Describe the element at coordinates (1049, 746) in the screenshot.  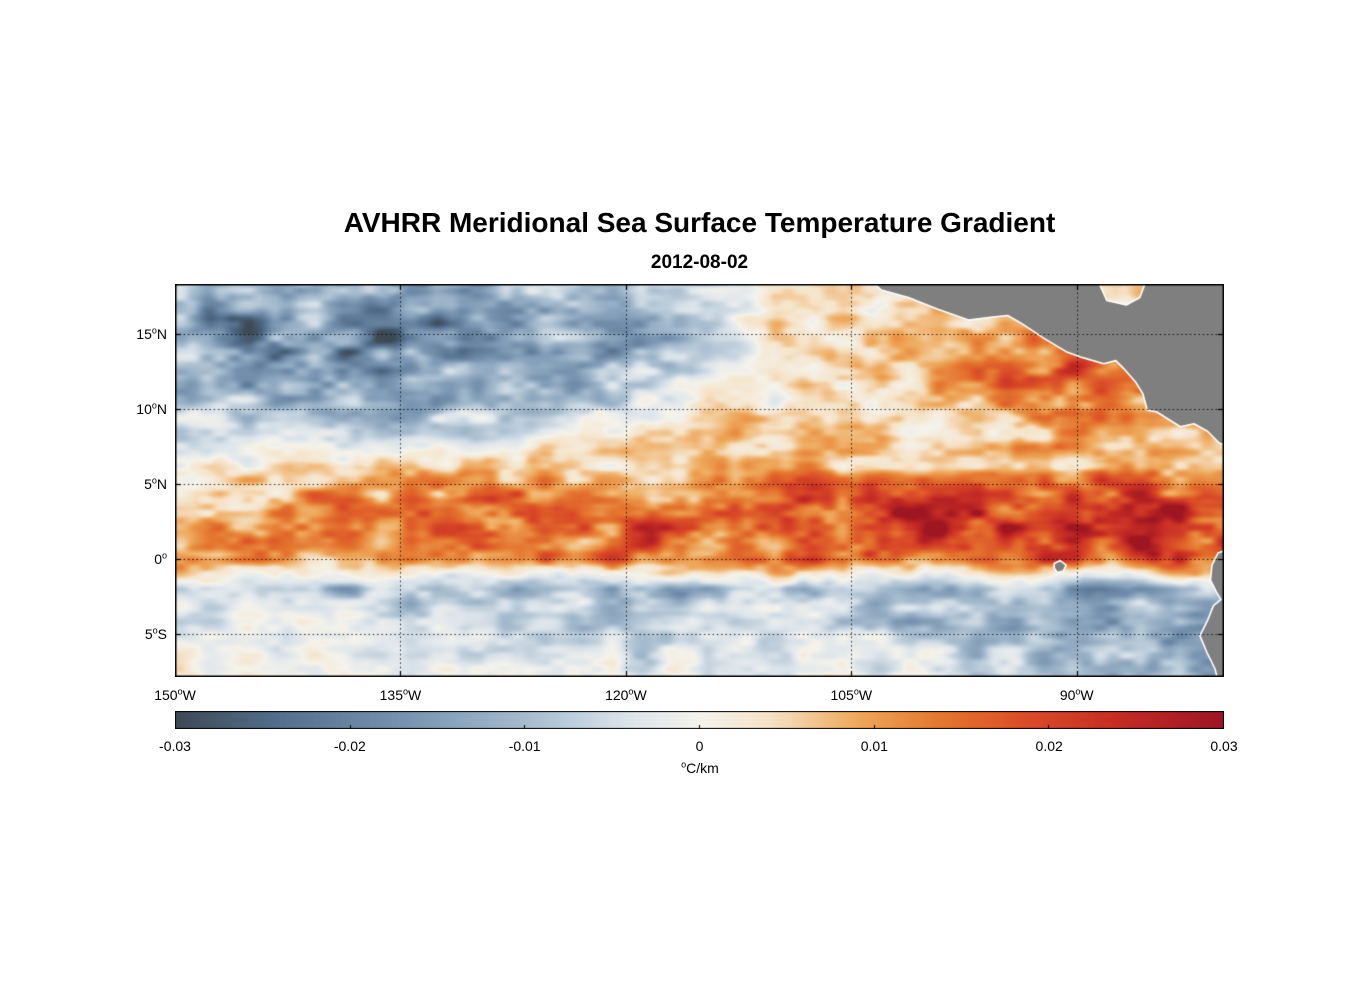
I see `colorbar-tick-label: 0.02` at that location.